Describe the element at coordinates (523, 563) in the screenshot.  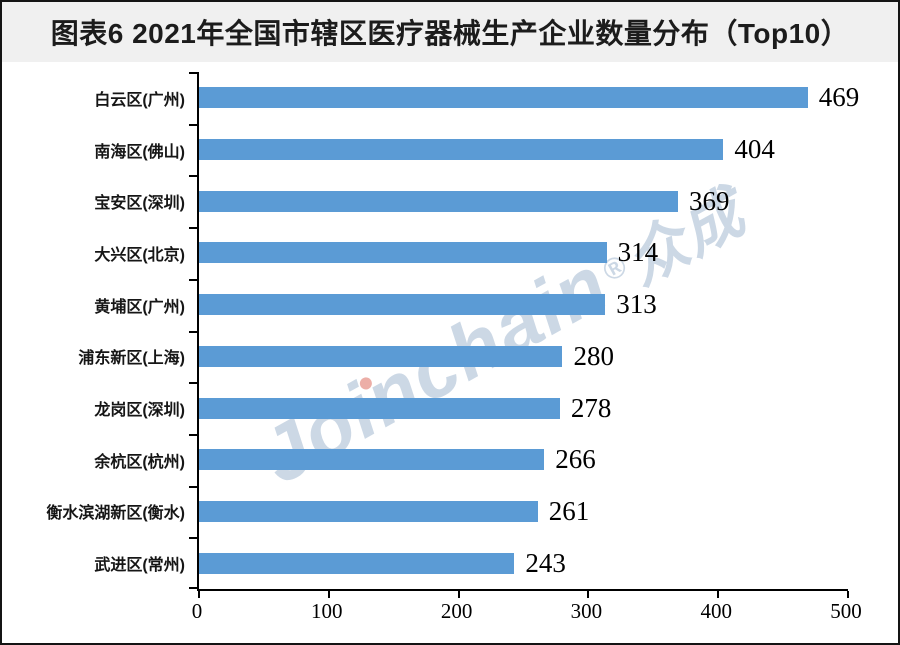
I see `bar-row: 243` at that location.